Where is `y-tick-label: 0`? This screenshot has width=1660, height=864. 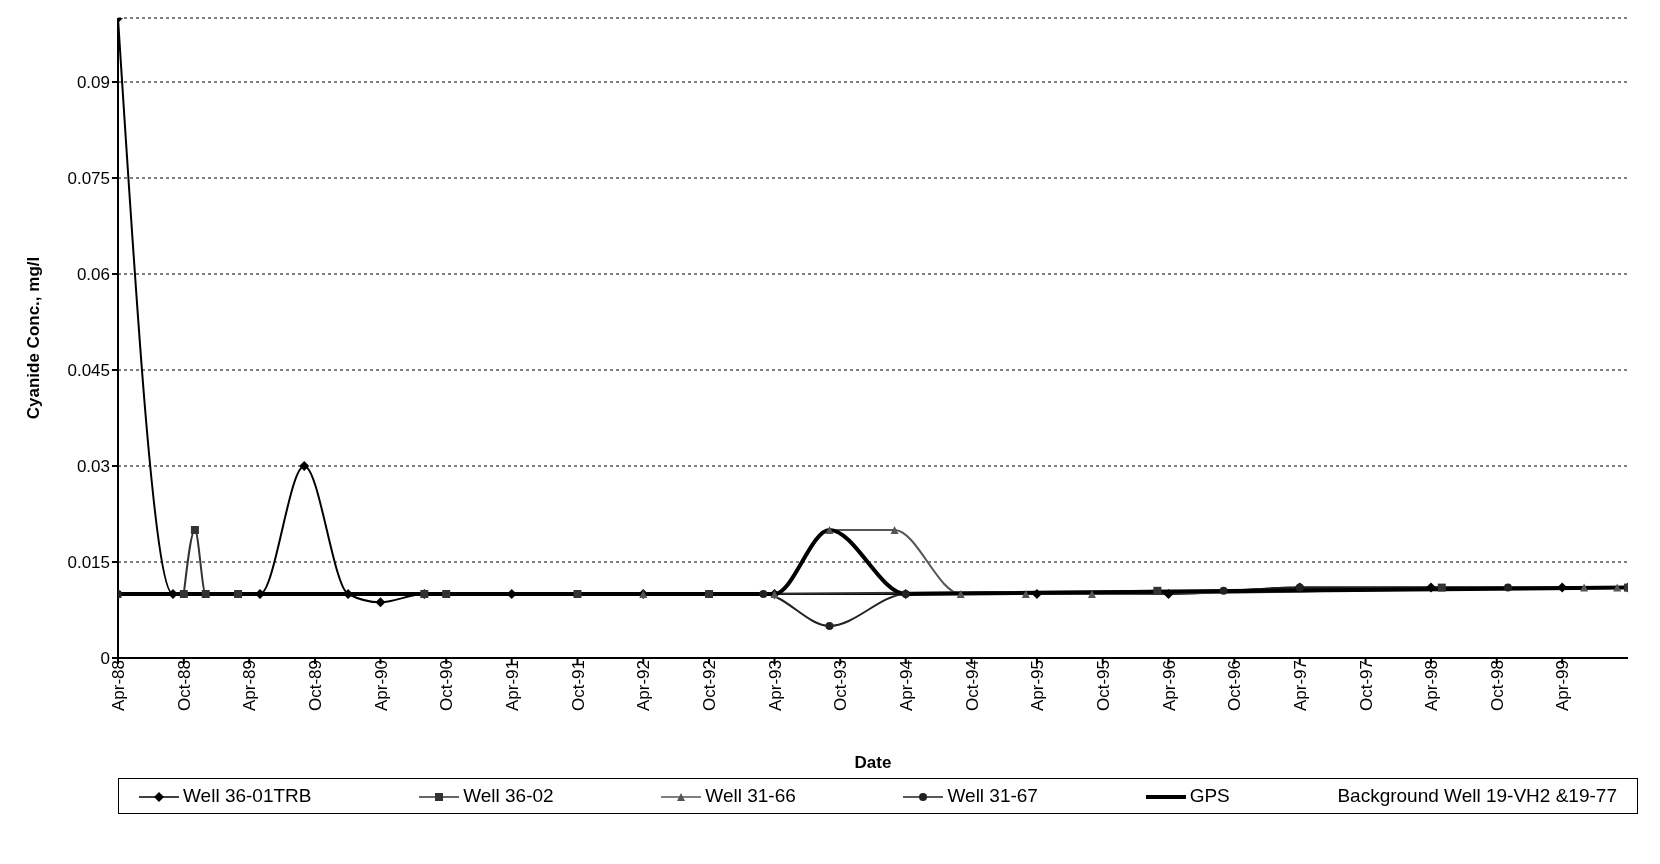
y-tick-label: 0 is located at coordinates (105, 659).